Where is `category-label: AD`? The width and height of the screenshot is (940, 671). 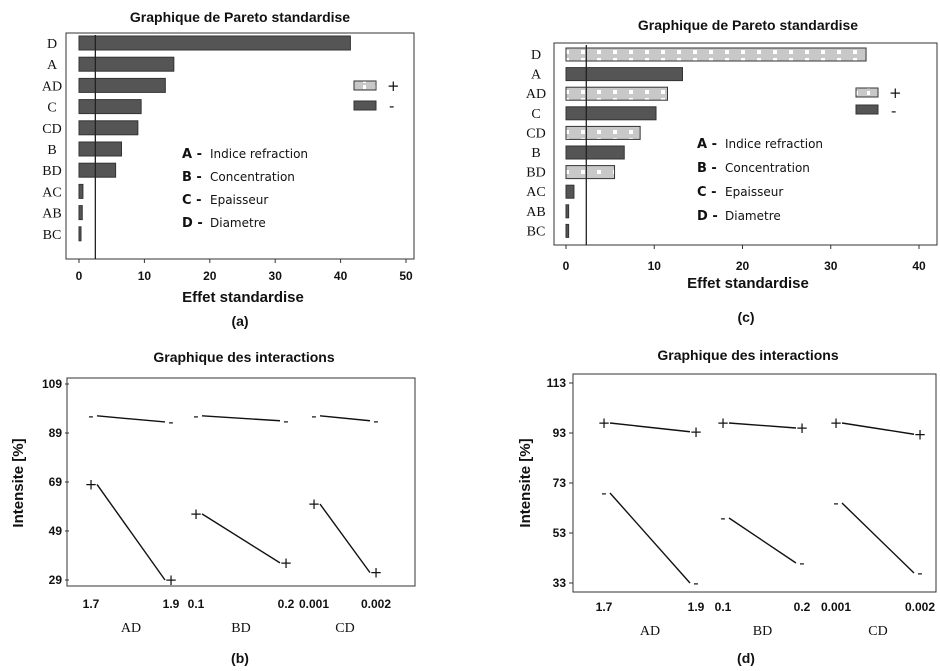 category-label: AD is located at coordinates (536, 94).